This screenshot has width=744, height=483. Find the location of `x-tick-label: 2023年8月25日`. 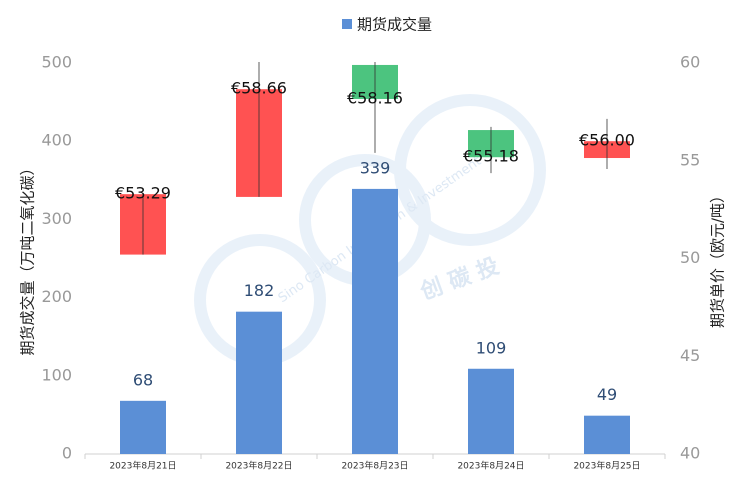

x-tick-label: 2023年8月25日 is located at coordinates (606, 466).